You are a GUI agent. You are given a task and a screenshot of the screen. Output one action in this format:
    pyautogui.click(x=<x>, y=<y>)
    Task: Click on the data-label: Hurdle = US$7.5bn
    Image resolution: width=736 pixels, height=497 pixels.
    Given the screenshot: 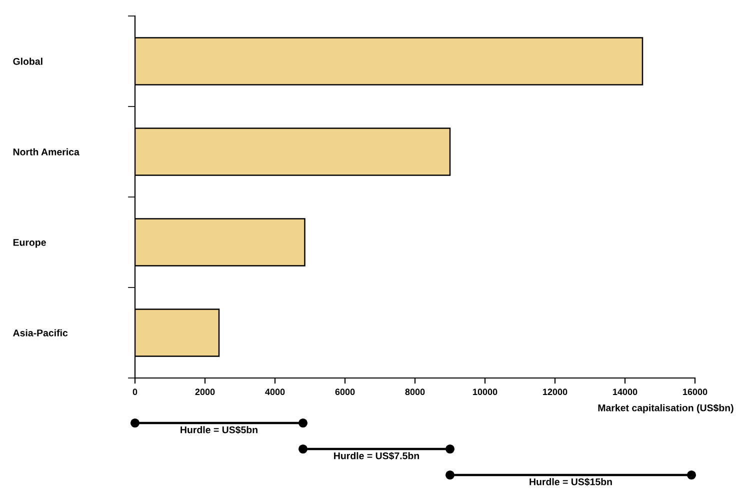 What is the action you would take?
    pyautogui.click(x=376, y=456)
    